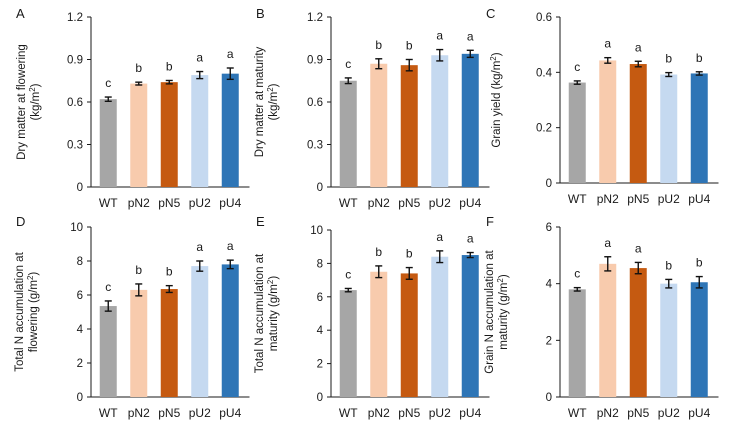  What do you see at coordinates (503, 312) in the screenshot?
I see `y-axis-title: maturity (g/m2)` at bounding box center [503, 312].